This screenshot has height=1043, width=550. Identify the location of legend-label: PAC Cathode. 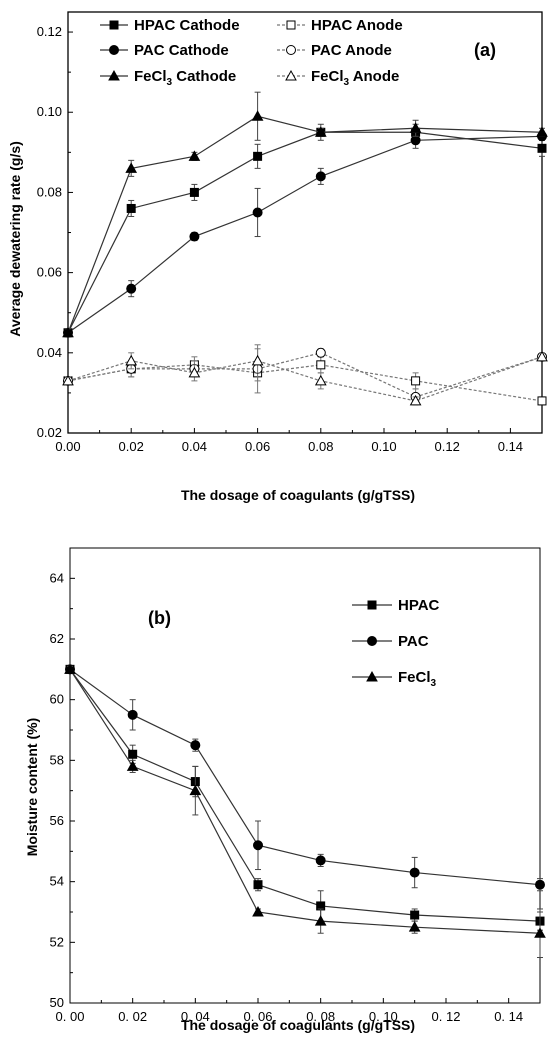
(181, 50).